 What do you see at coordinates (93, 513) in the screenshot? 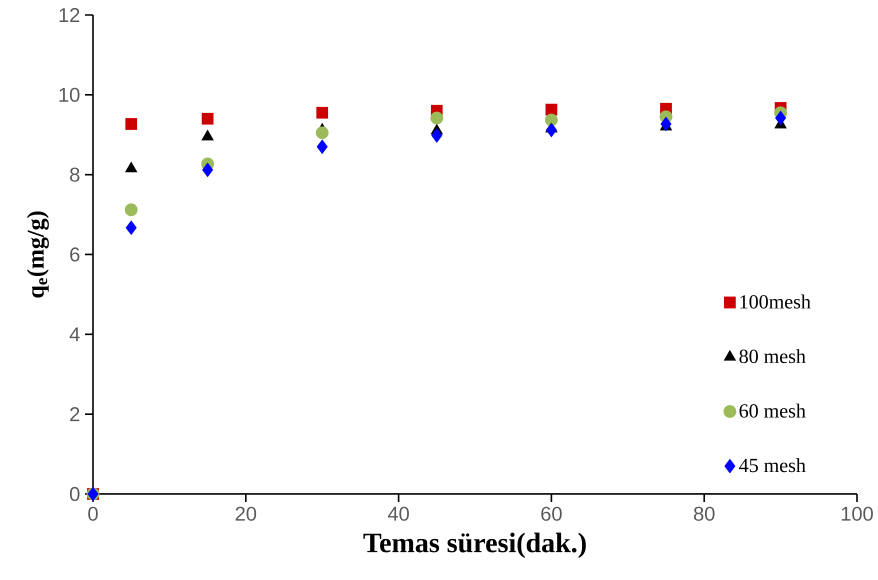
I see `x-tick-label: 0` at bounding box center [93, 513].